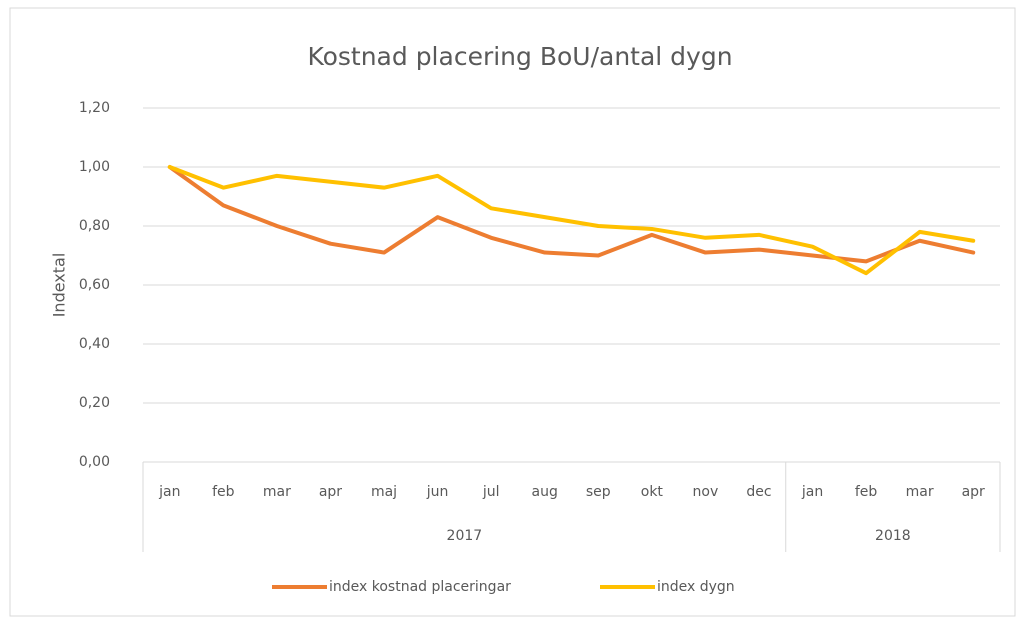  Describe the element at coordinates (94, 462) in the screenshot. I see `y-tick-label: 0,00` at that location.